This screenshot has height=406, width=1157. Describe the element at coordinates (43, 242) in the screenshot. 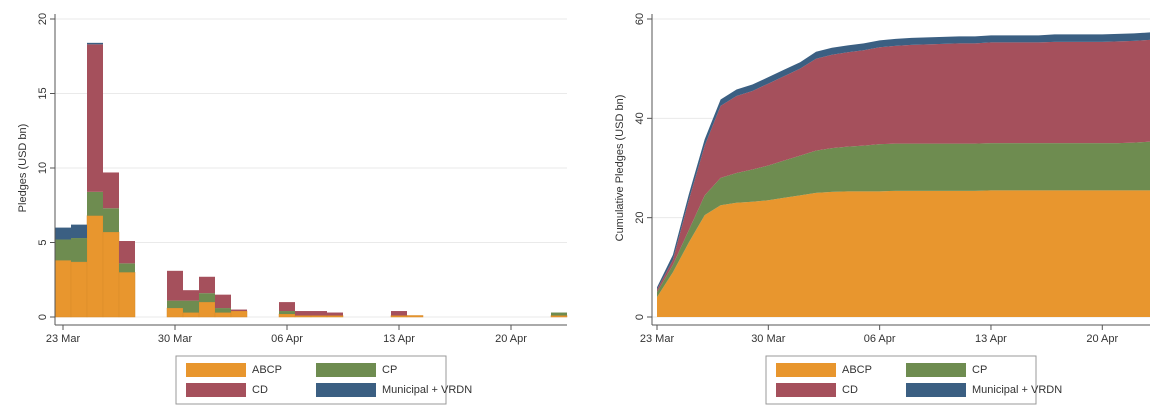

I see `y-tick-label: 5` at that location.